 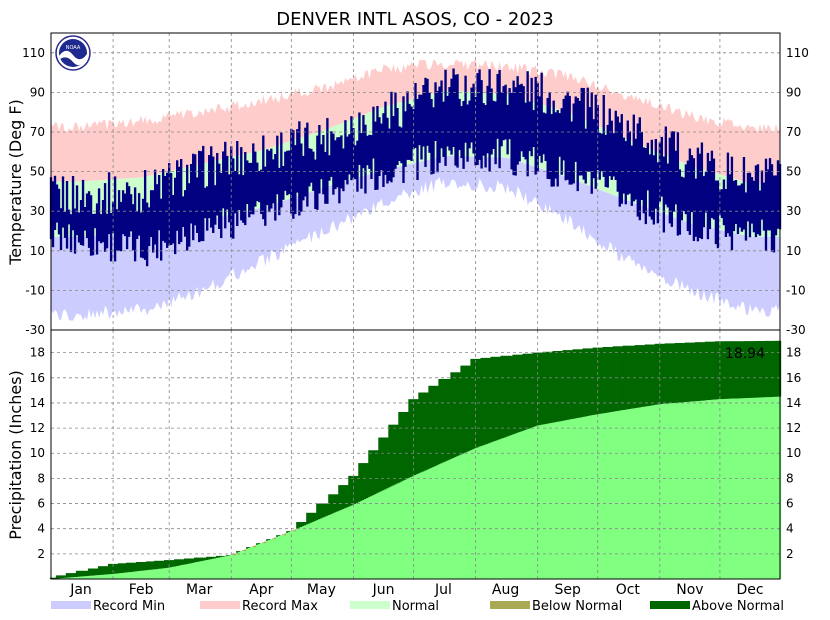 I want to click on month-label: Dec, so click(x=749, y=590).